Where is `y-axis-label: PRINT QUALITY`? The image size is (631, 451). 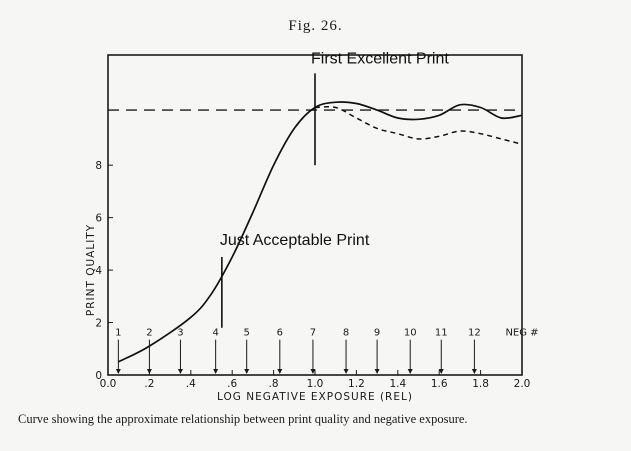 y-axis-label: PRINT QUALITY is located at coordinates (91, 270).